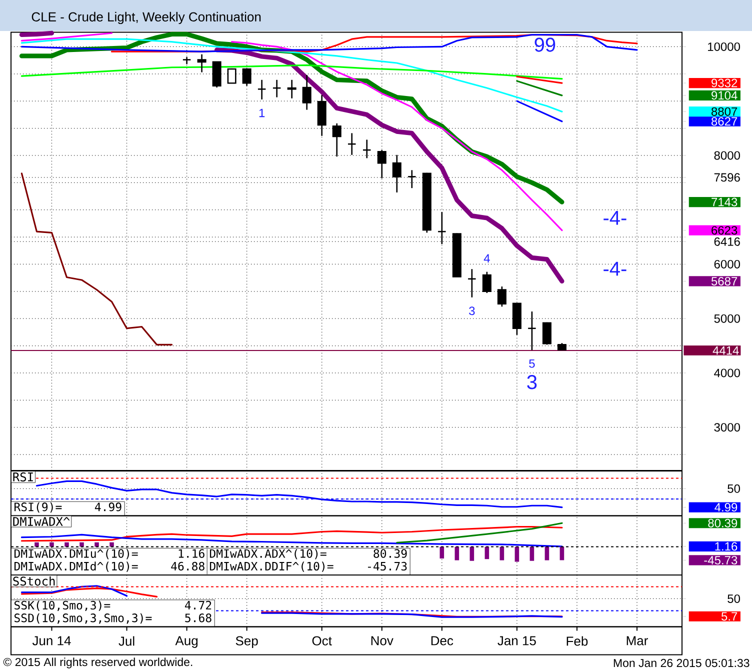  I want to click on y-tick-label: -45.73, so click(721, 560).